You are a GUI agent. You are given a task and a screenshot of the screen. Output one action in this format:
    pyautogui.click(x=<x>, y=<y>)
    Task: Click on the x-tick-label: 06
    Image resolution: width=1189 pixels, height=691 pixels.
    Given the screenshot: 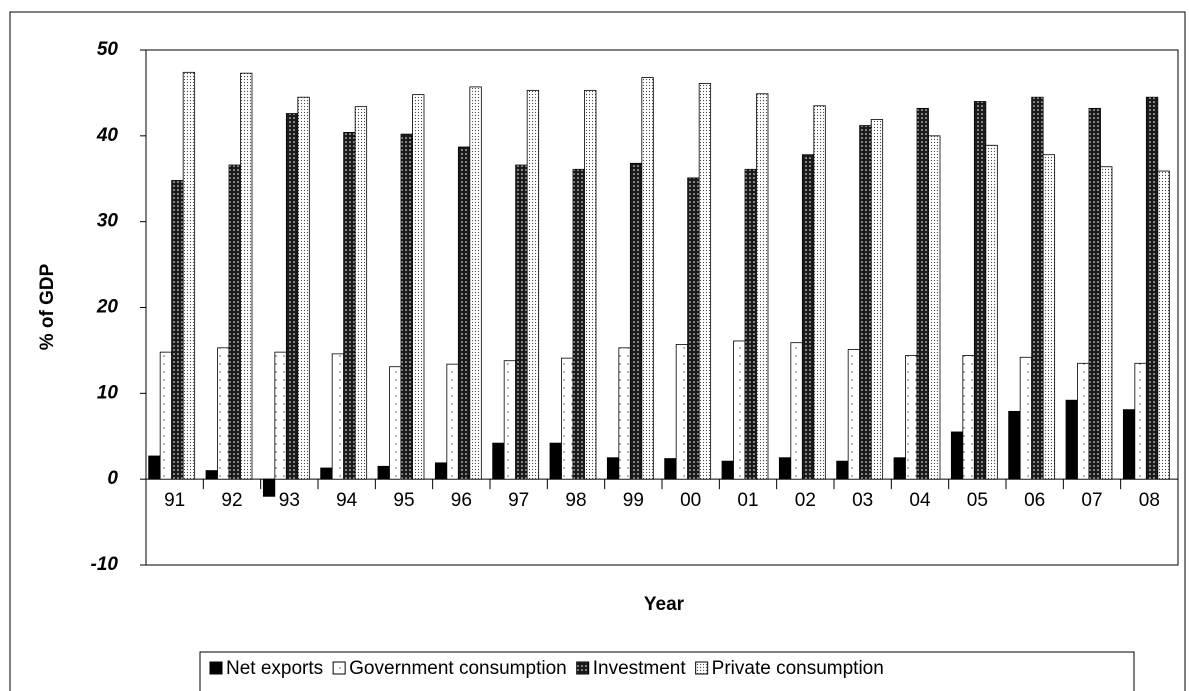 What is the action you would take?
    pyautogui.click(x=1034, y=500)
    